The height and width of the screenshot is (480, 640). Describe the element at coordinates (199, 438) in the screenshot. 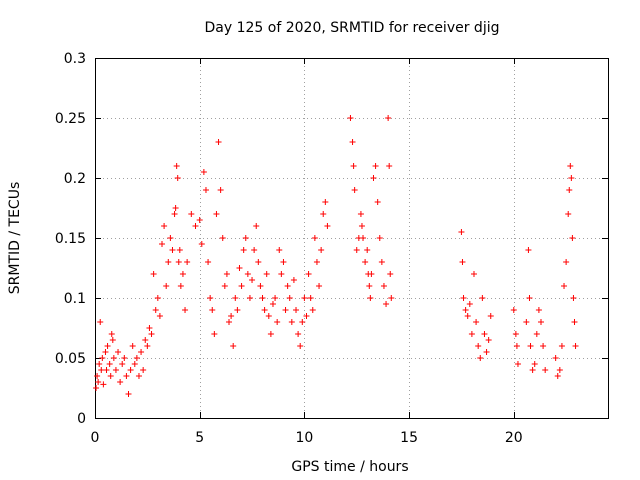

I see `x-tick-label: 5` at that location.